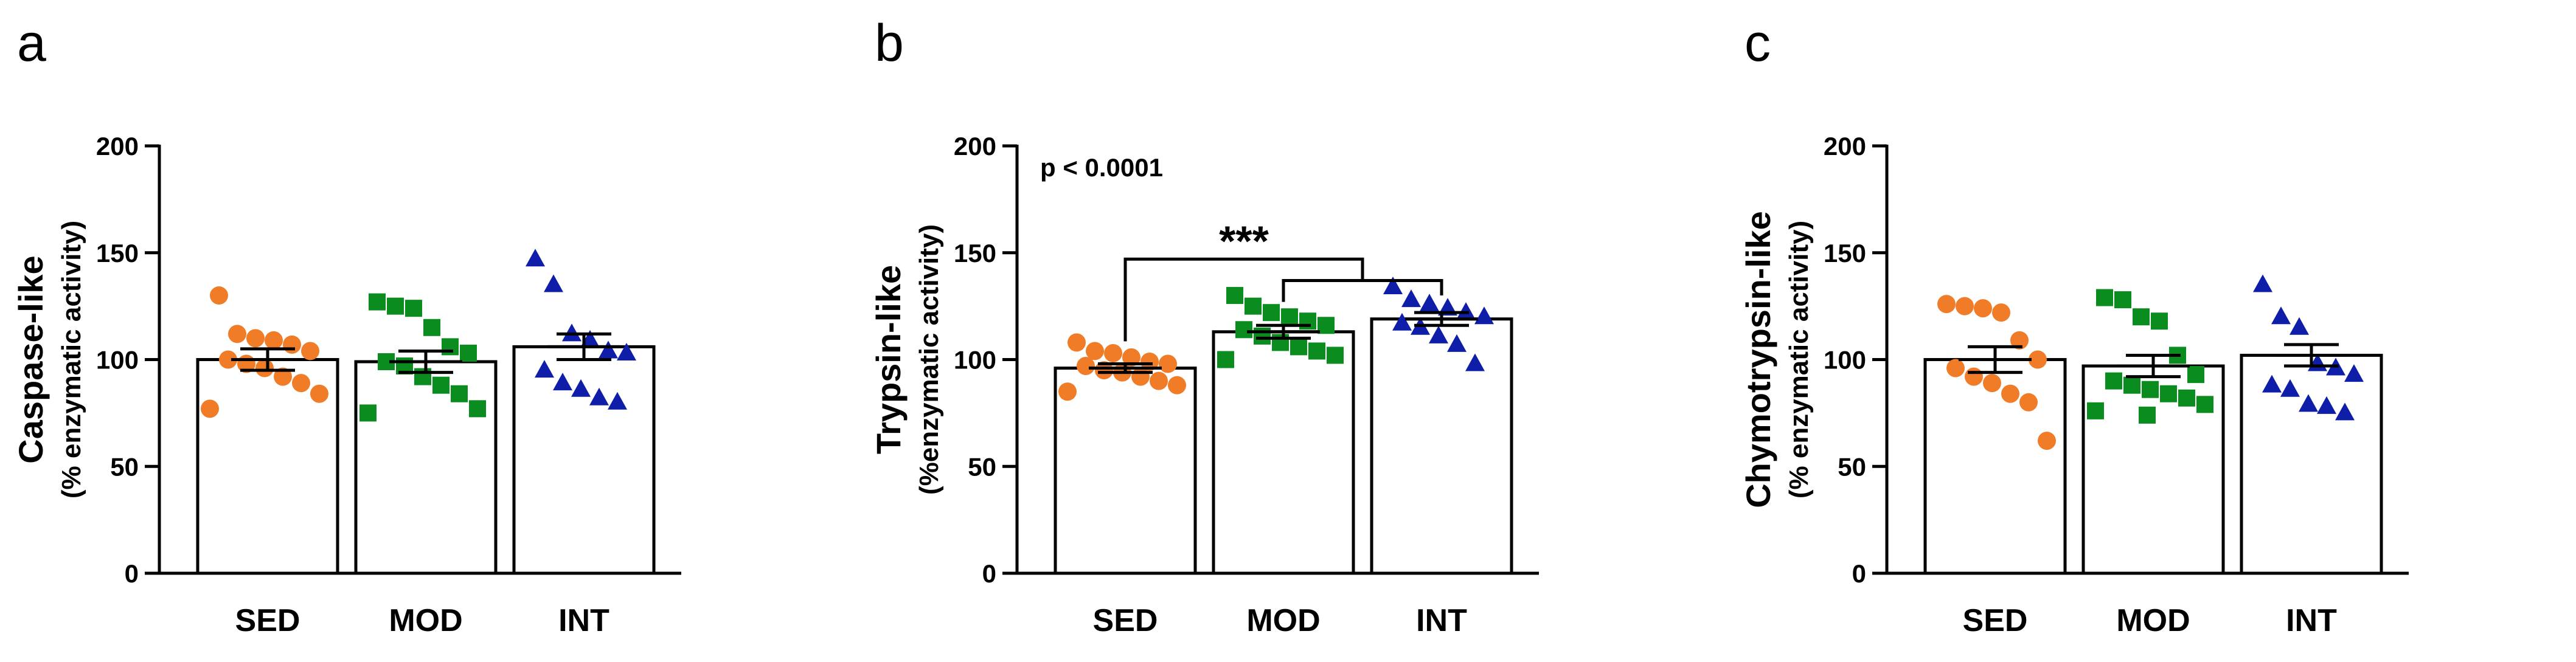 The image size is (2576, 662). Describe the element at coordinates (929, 359) in the screenshot. I see `y-axis-subtitle: (%enzymatic activity)` at that location.